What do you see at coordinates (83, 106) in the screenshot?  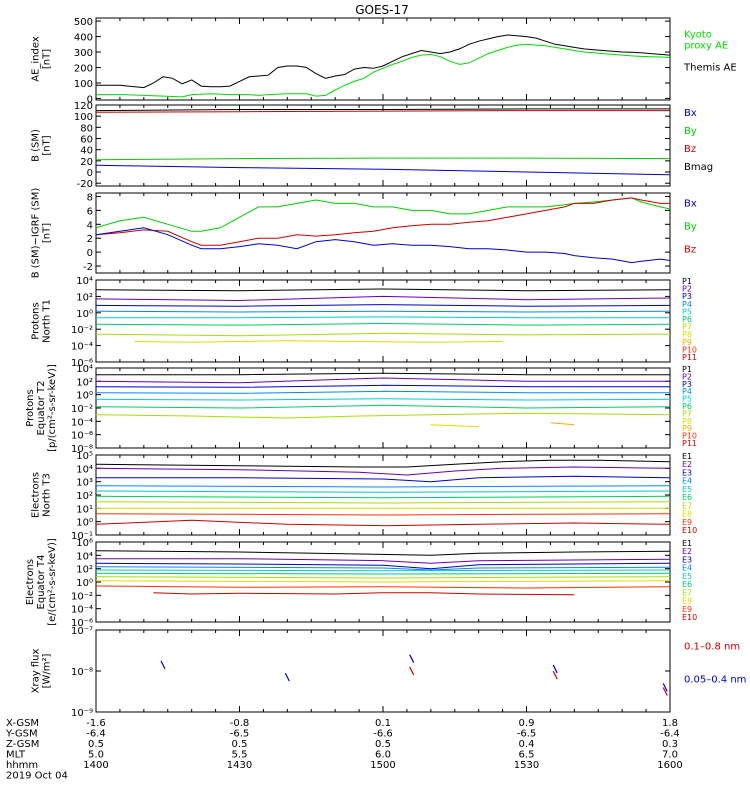 I see `y-tick-label: 120` at bounding box center [83, 106].